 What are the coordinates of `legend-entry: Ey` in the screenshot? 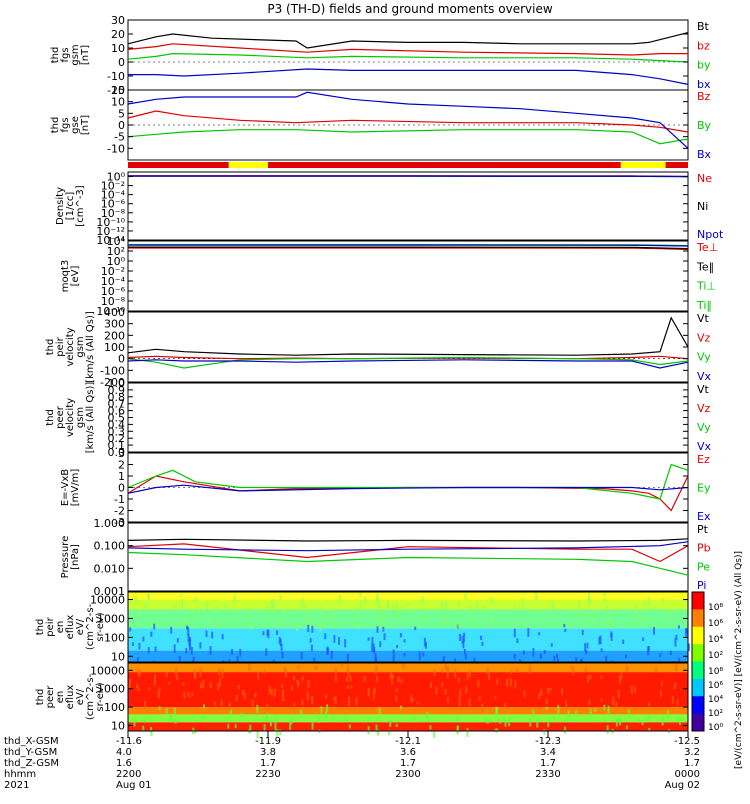 It's located at (704, 488).